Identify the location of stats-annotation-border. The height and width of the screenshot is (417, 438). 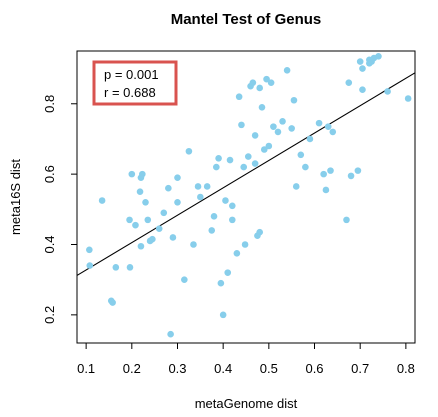
(135, 83).